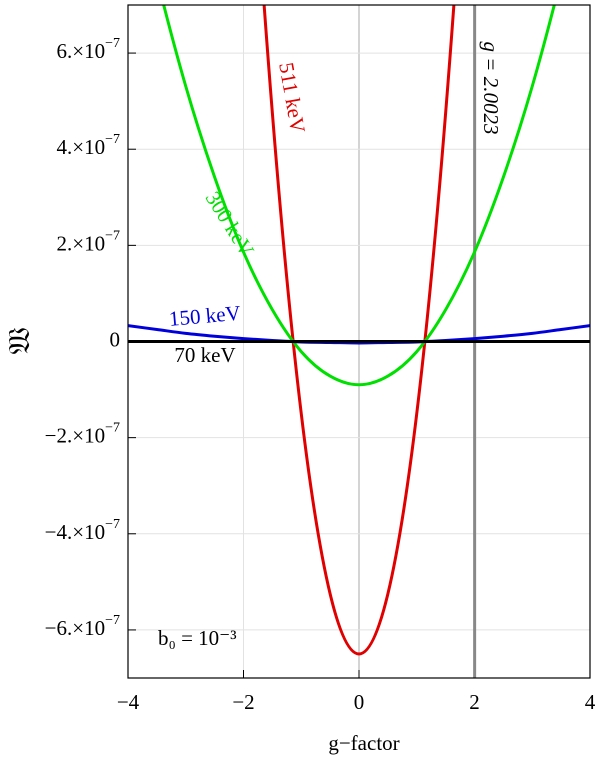 This screenshot has width=601, height=762. Describe the element at coordinates (19, 340) in the screenshot. I see `y-axis-label: 𝔚` at that location.